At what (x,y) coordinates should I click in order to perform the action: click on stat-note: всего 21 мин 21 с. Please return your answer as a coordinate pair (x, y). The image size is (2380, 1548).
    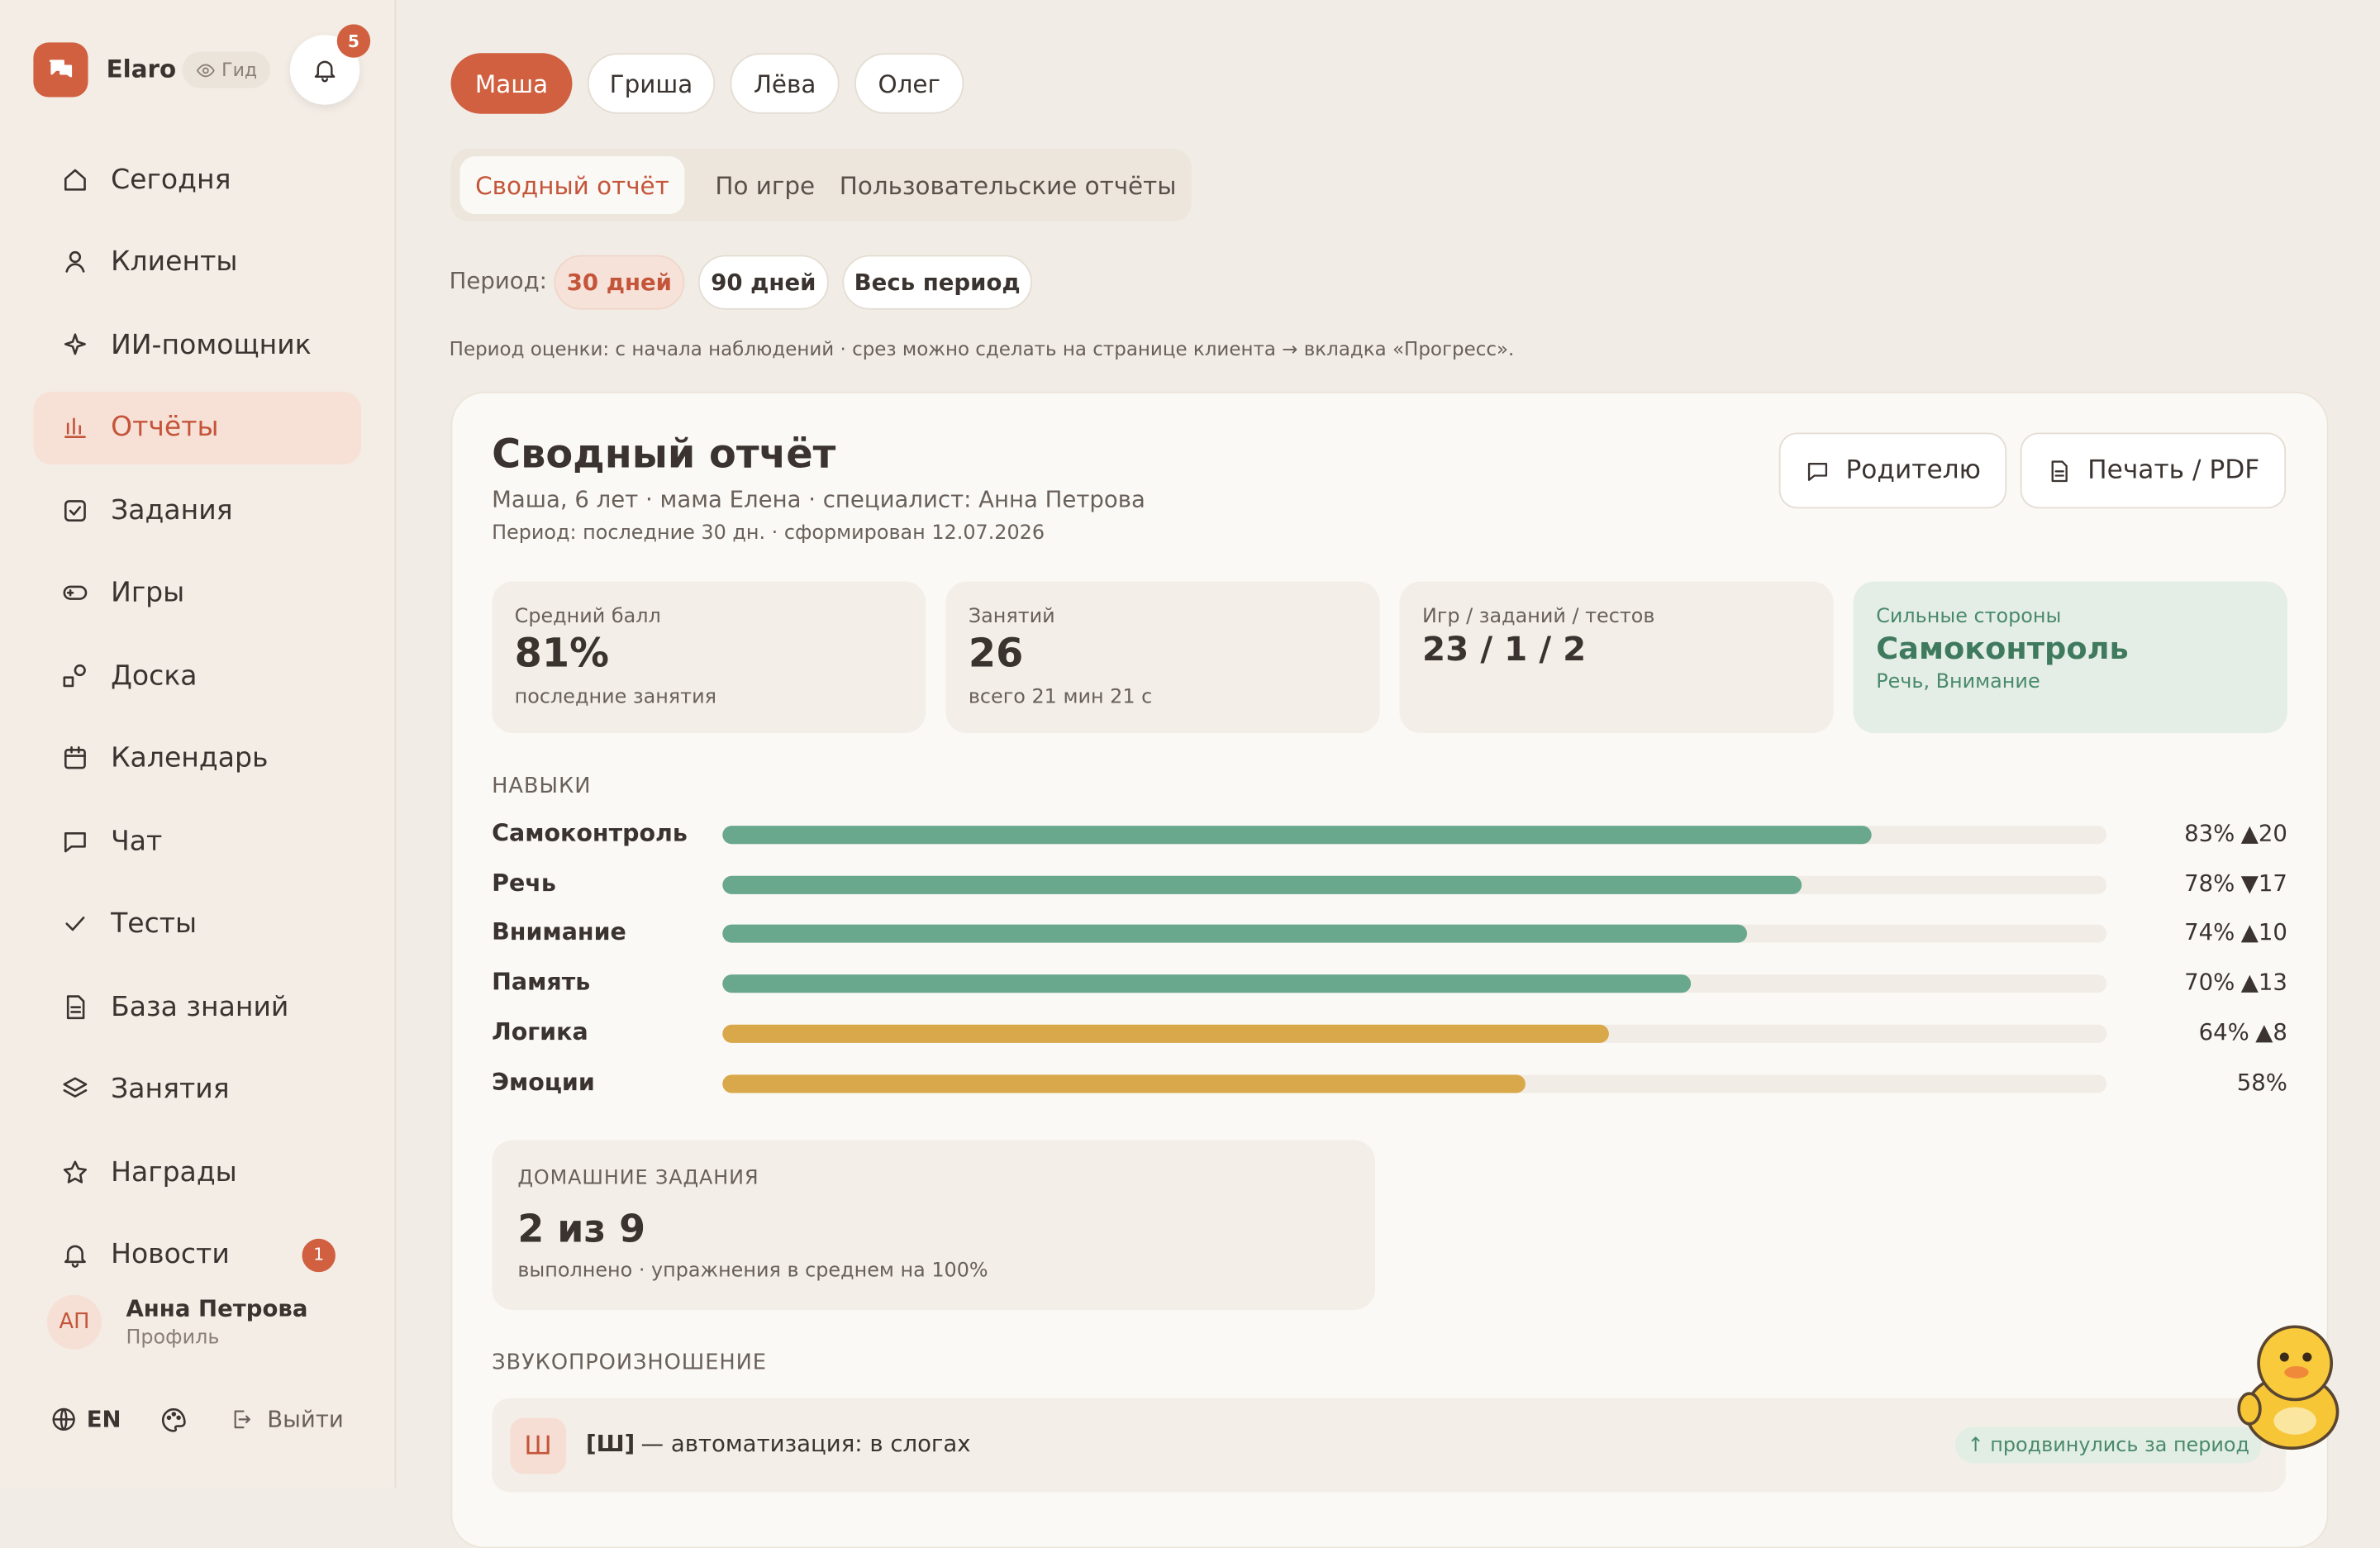
    Looking at the image, I should click on (1060, 697).